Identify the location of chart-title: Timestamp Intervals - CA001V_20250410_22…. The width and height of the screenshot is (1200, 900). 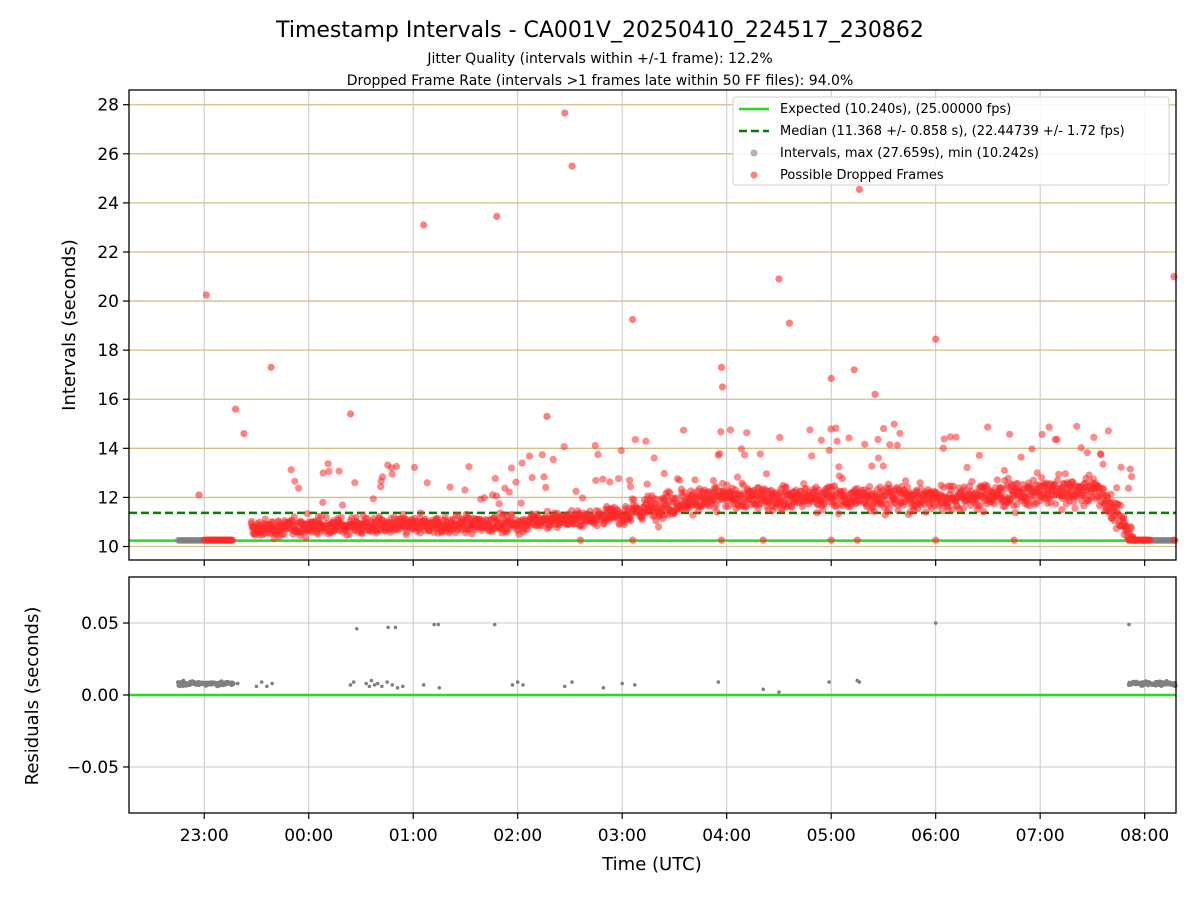
(599, 30).